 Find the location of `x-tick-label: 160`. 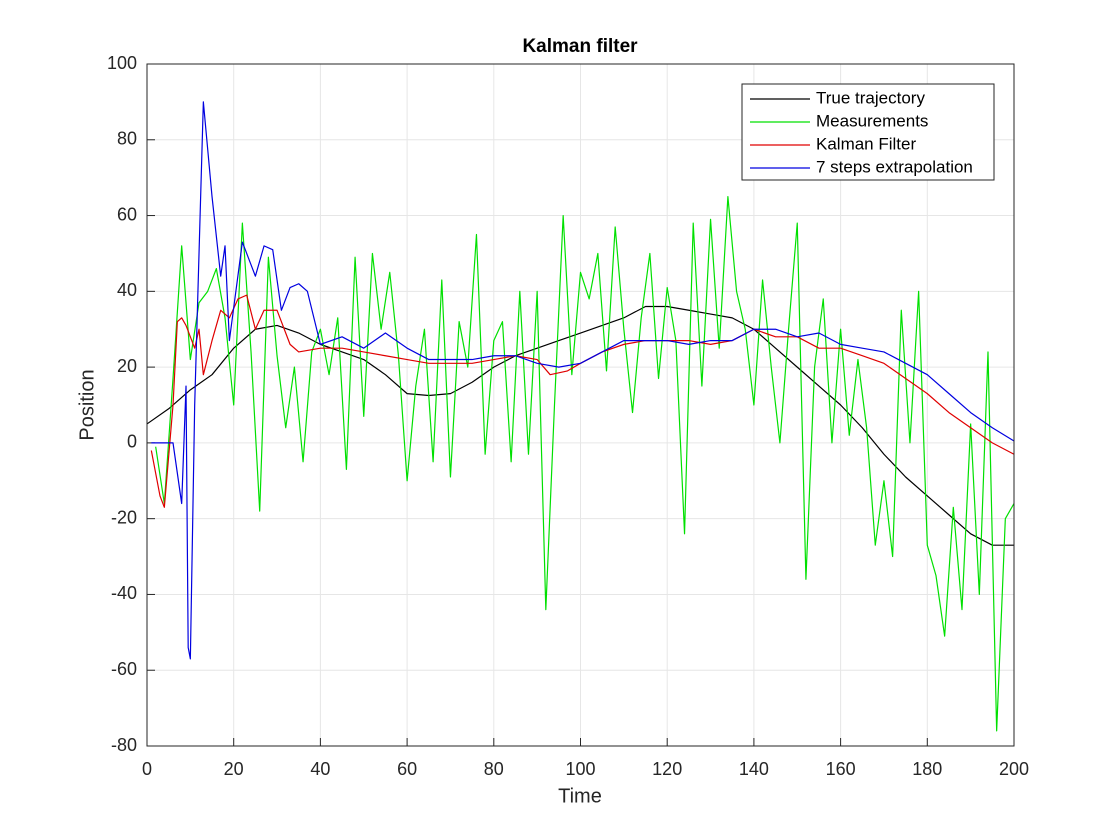

x-tick-label: 160 is located at coordinates (841, 769).